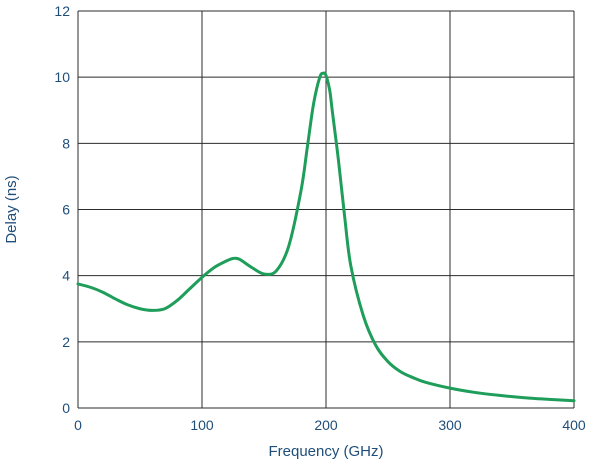  I want to click on y-tick-label: 4, so click(66, 276).